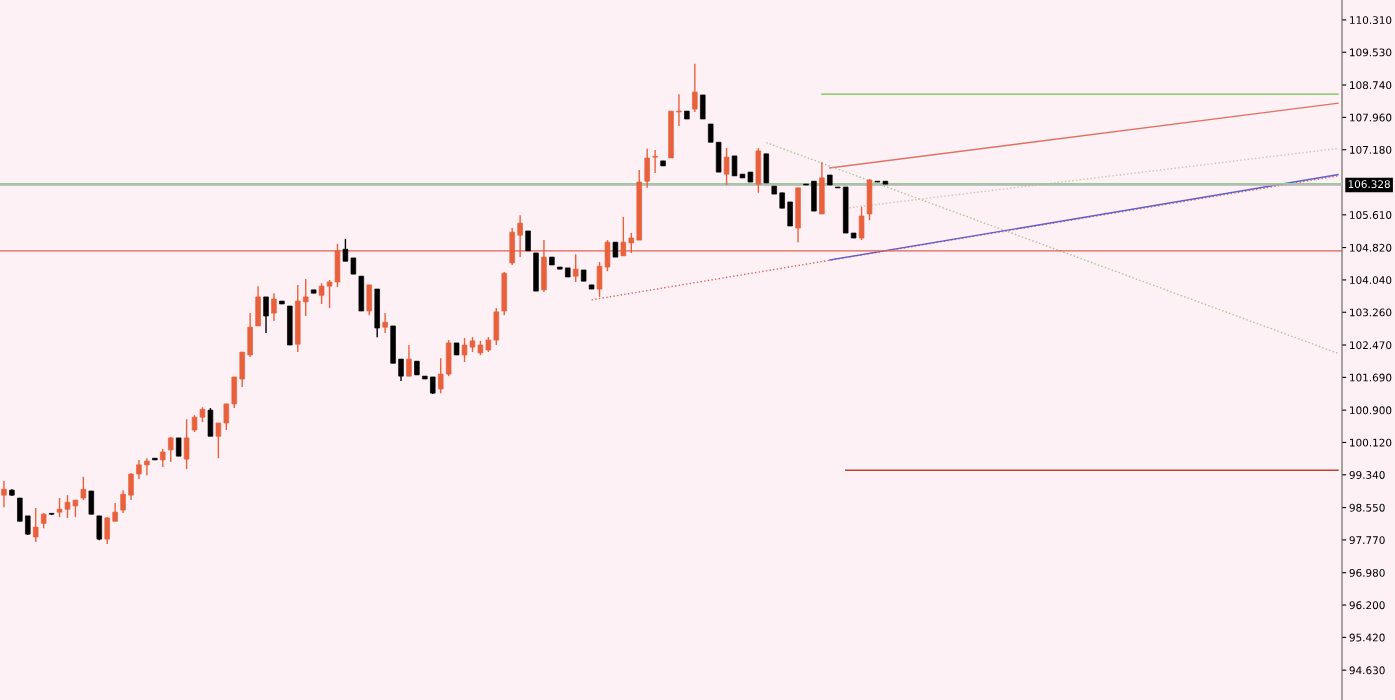 Image resolution: width=1395 pixels, height=700 pixels. Describe the element at coordinates (1371, 149) in the screenshot. I see `y-tick-label: 107.180` at that location.